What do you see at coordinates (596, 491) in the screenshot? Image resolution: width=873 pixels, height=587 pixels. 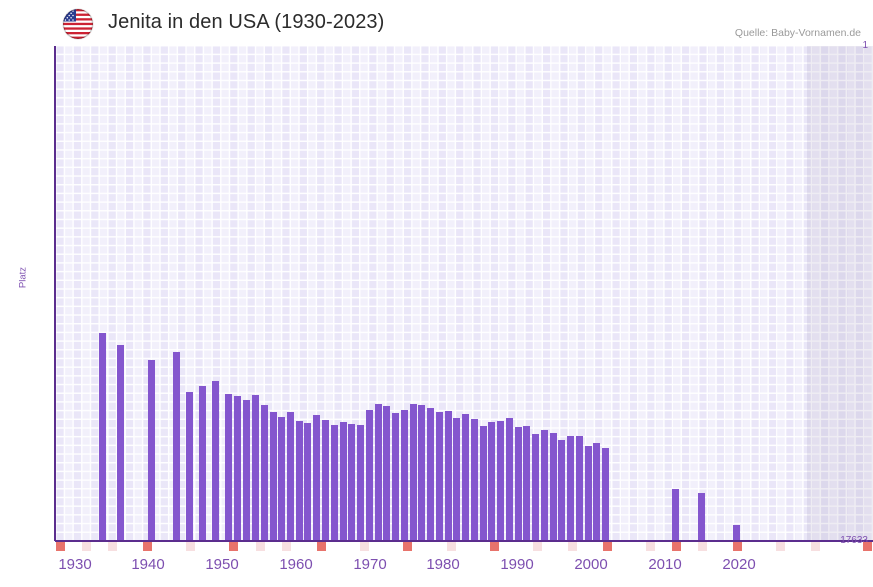 I see `bar-1989` at bounding box center [596, 491].